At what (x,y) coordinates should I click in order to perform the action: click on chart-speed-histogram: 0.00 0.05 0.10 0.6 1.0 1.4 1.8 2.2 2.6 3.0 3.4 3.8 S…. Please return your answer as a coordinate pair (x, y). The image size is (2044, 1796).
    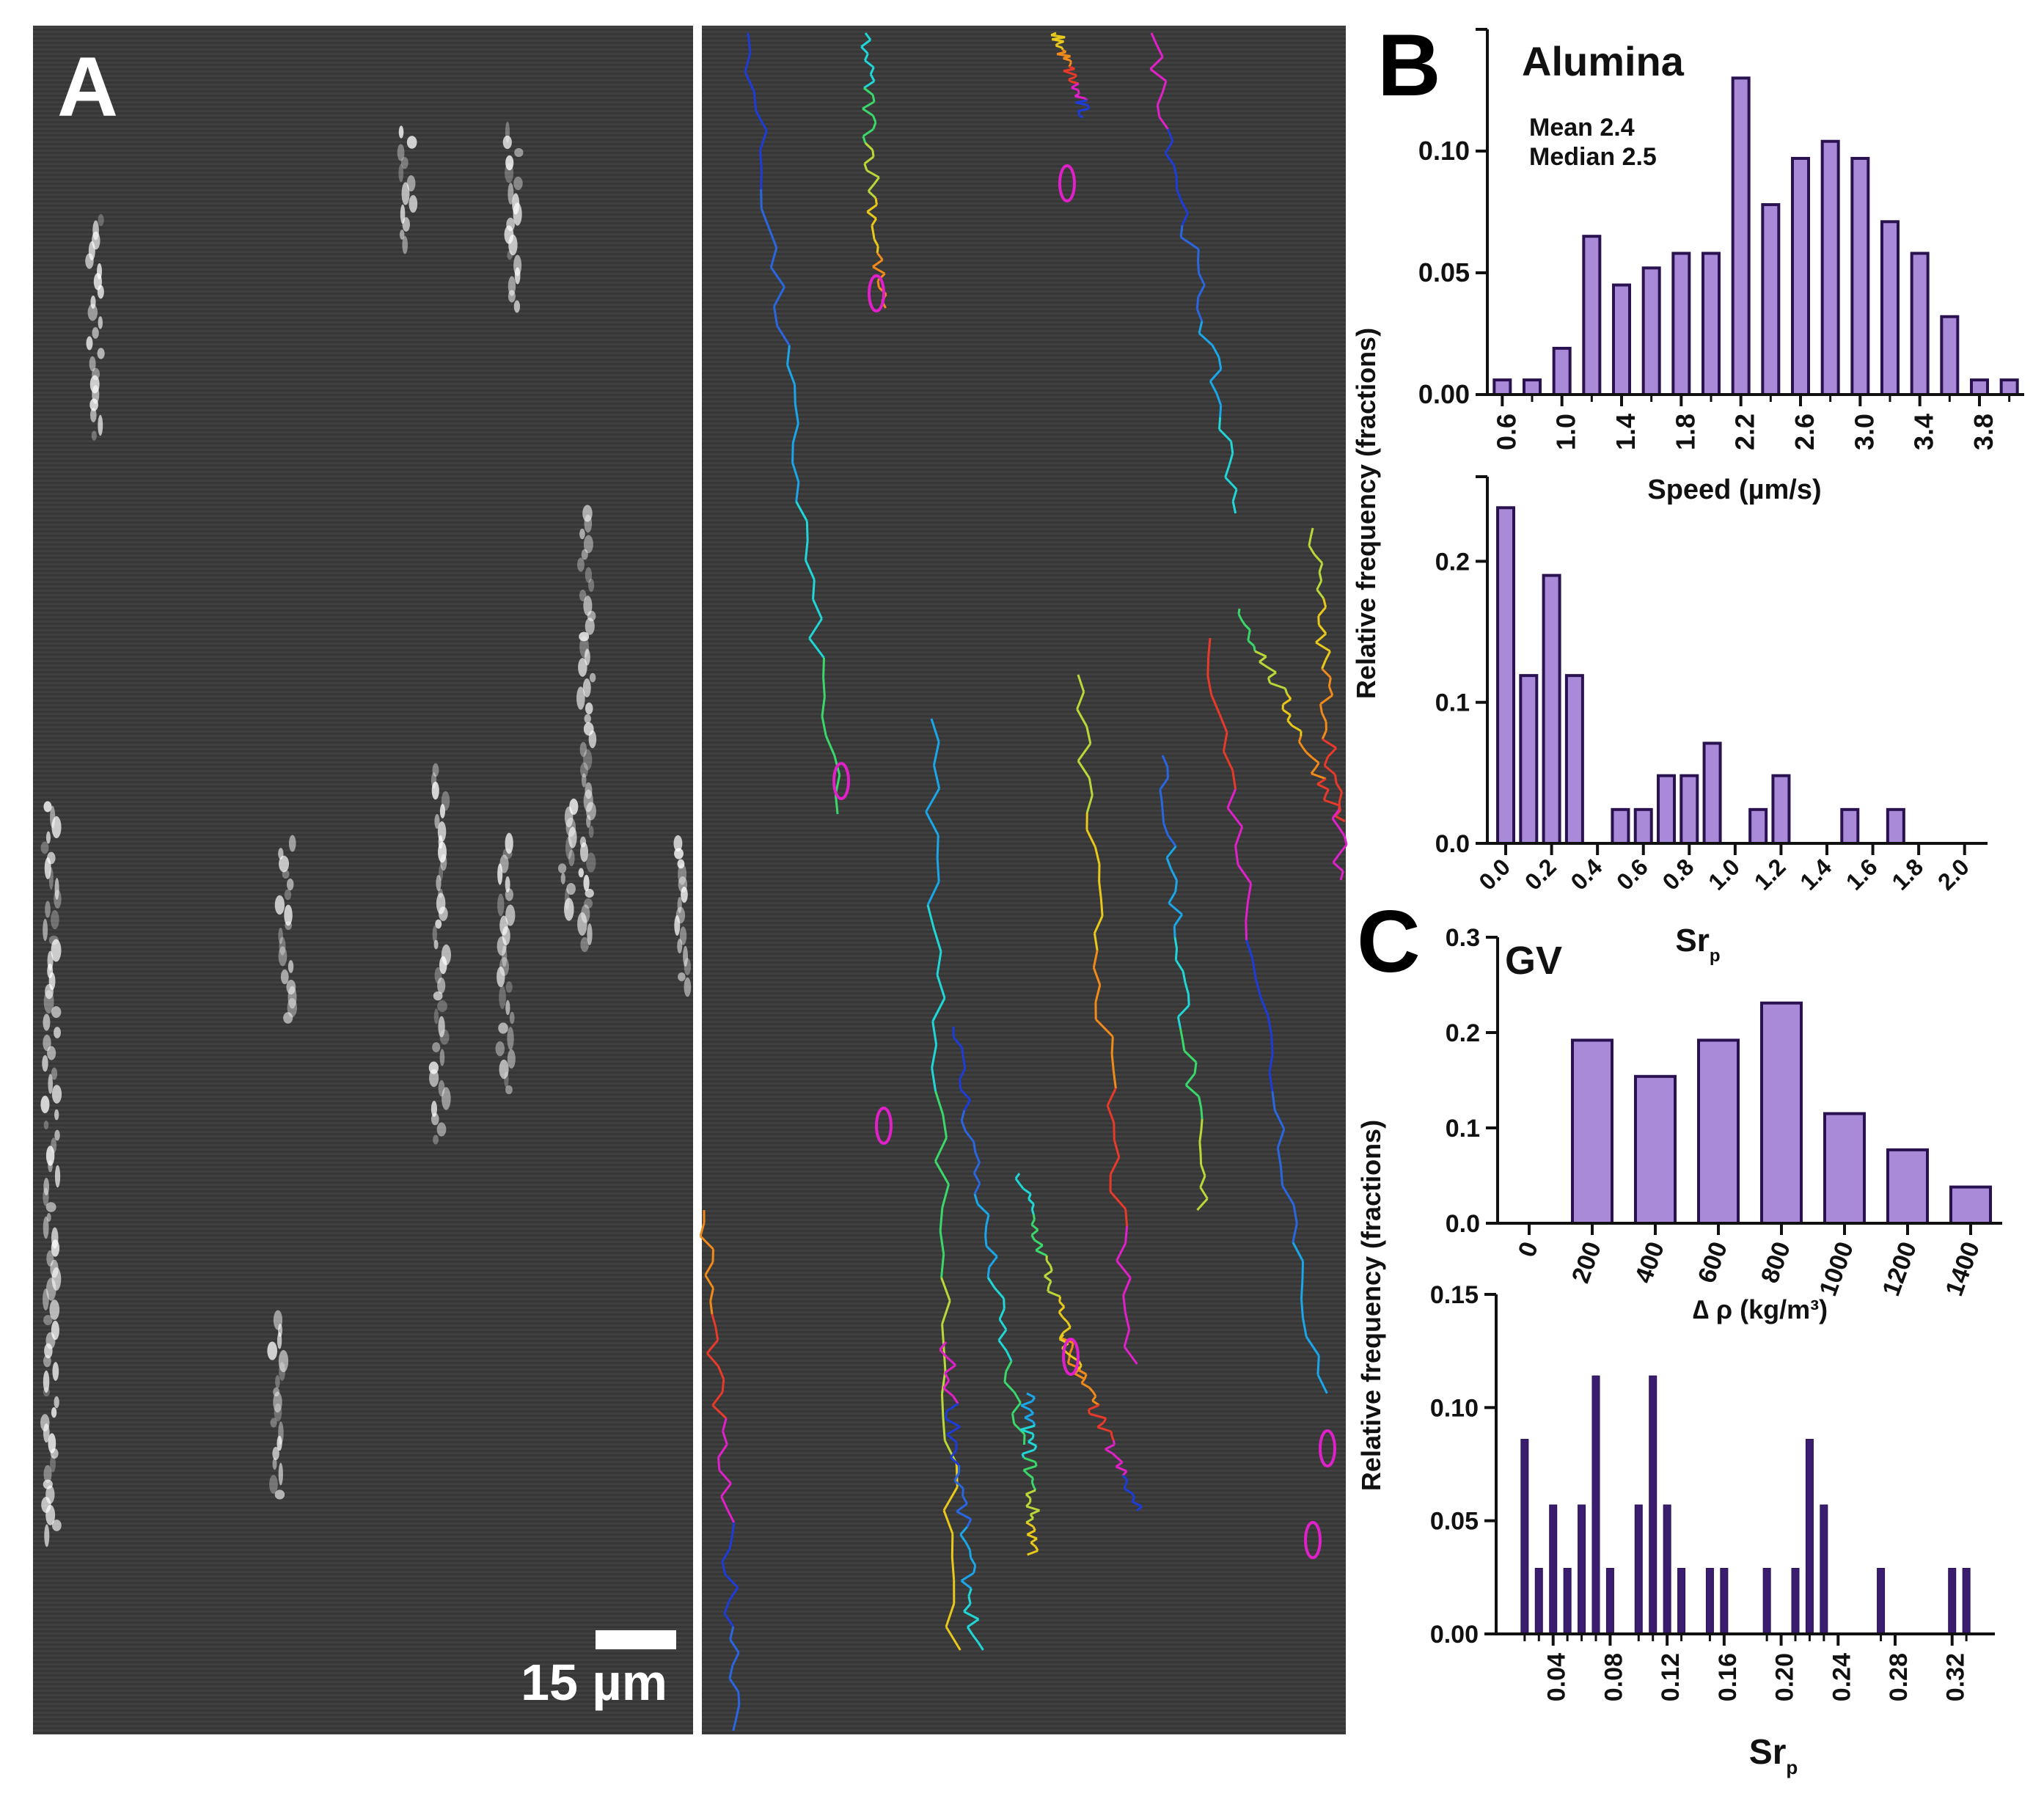
    Looking at the image, I should click on (1721, 266).